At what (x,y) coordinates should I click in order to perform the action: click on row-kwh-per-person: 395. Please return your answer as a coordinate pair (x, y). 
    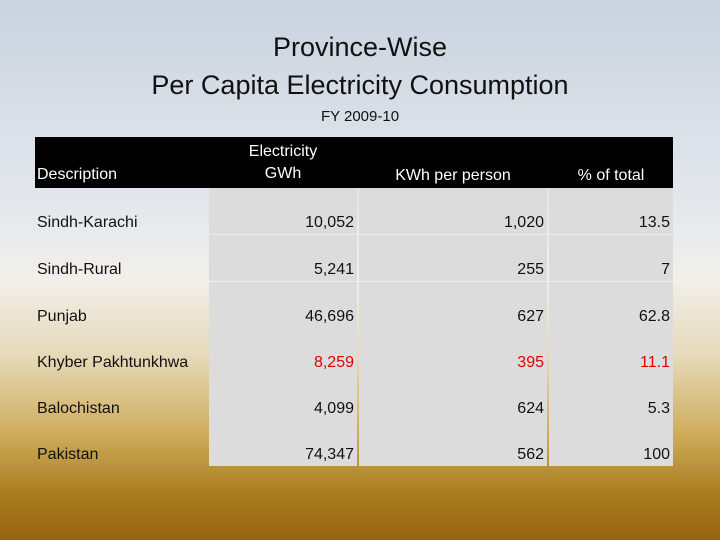
    Looking at the image, I should click on (530, 362).